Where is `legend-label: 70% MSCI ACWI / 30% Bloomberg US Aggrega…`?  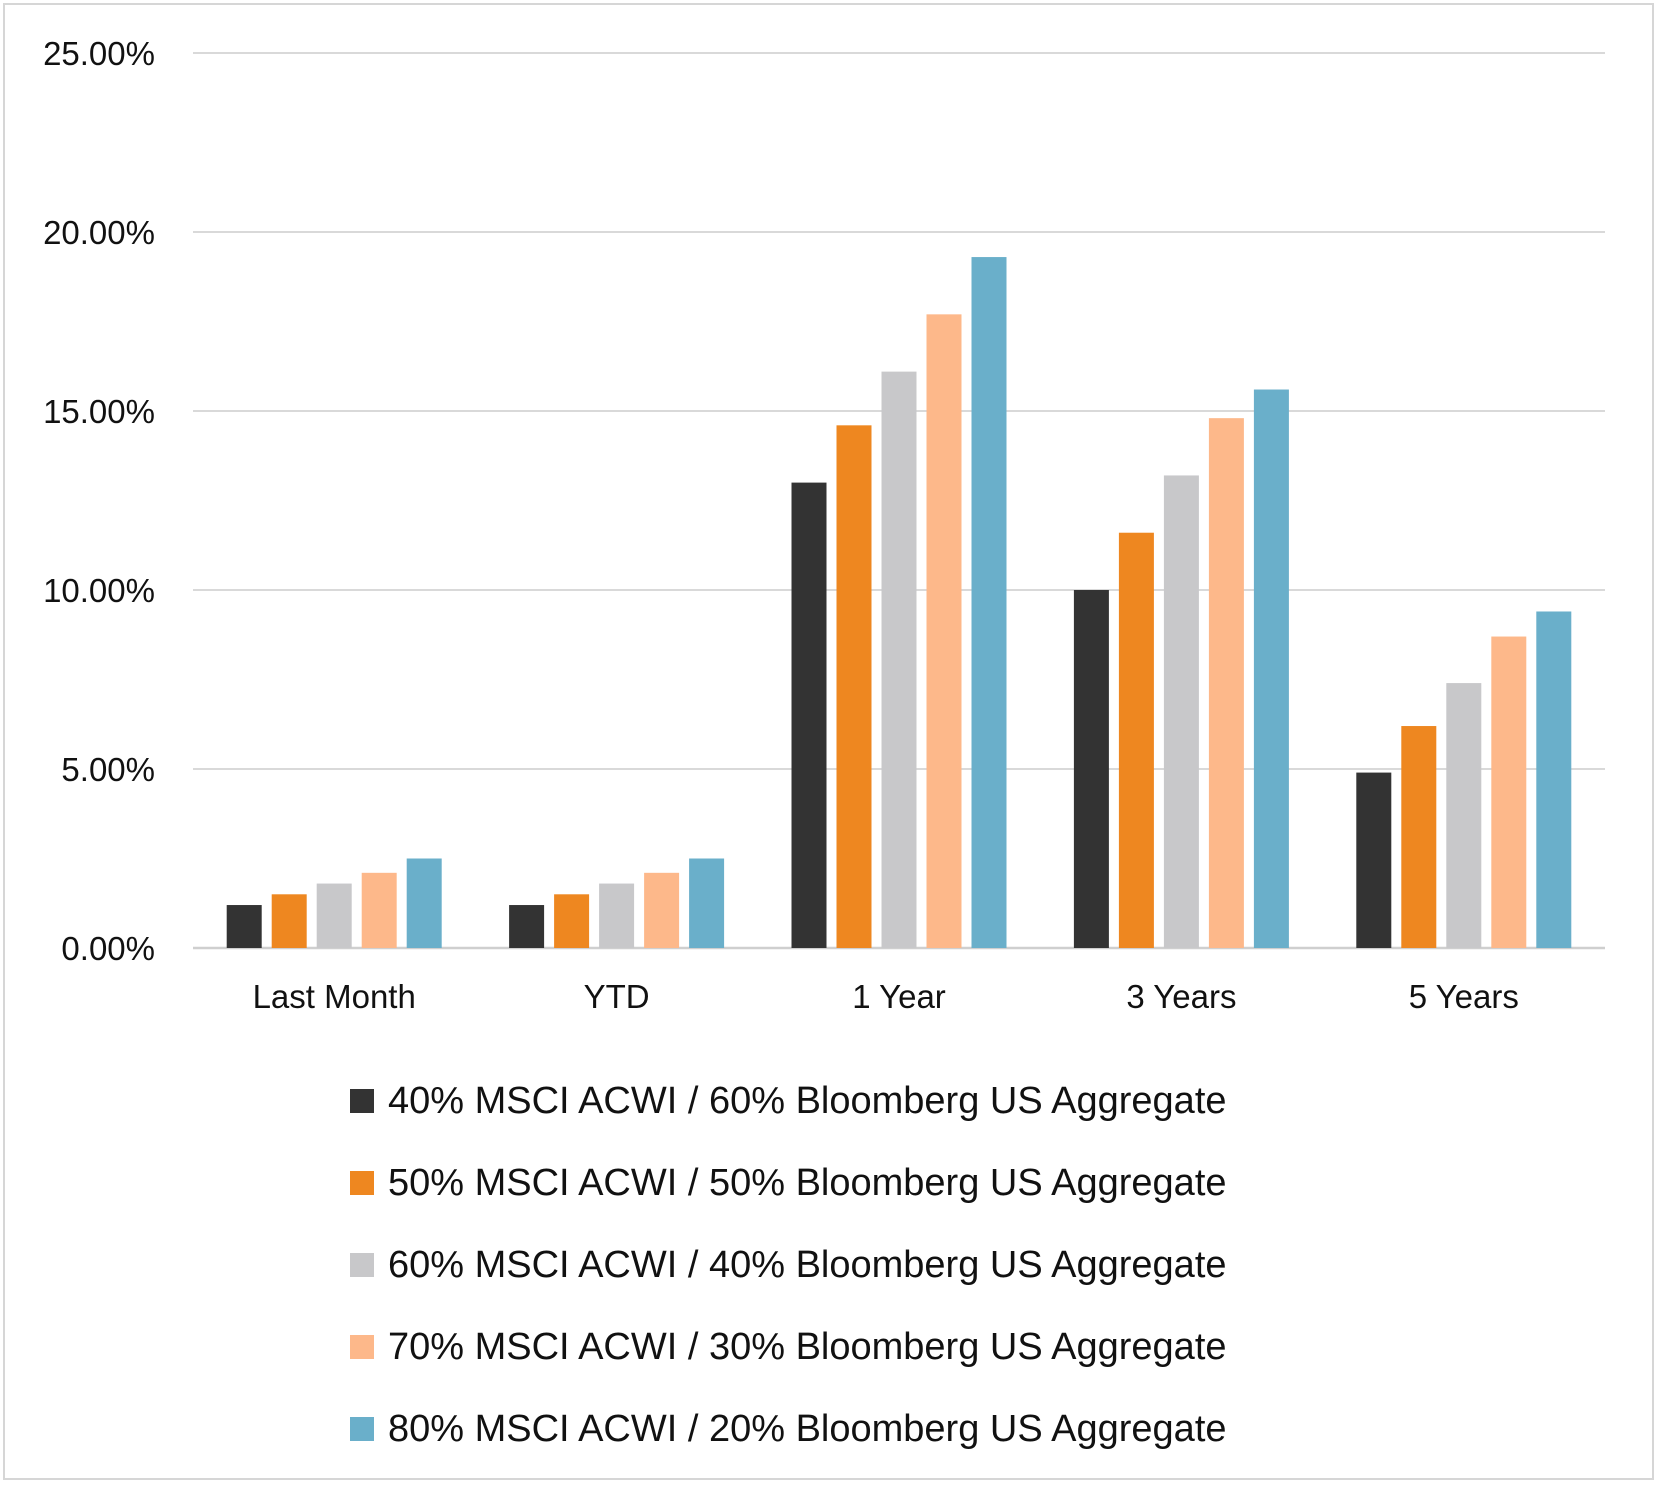 legend-label: 70% MSCI ACWI / 30% Bloomberg US Aggrega… is located at coordinates (807, 1346).